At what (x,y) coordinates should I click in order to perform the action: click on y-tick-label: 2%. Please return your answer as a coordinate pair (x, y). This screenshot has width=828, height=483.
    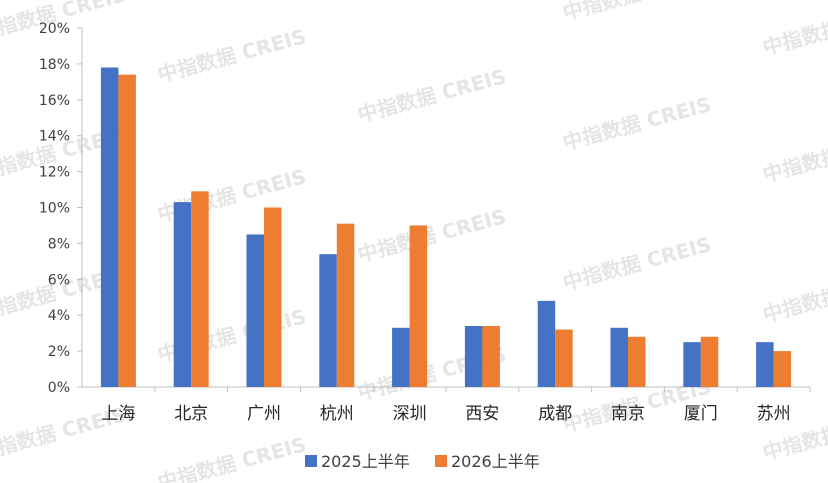
    Looking at the image, I should click on (59, 352).